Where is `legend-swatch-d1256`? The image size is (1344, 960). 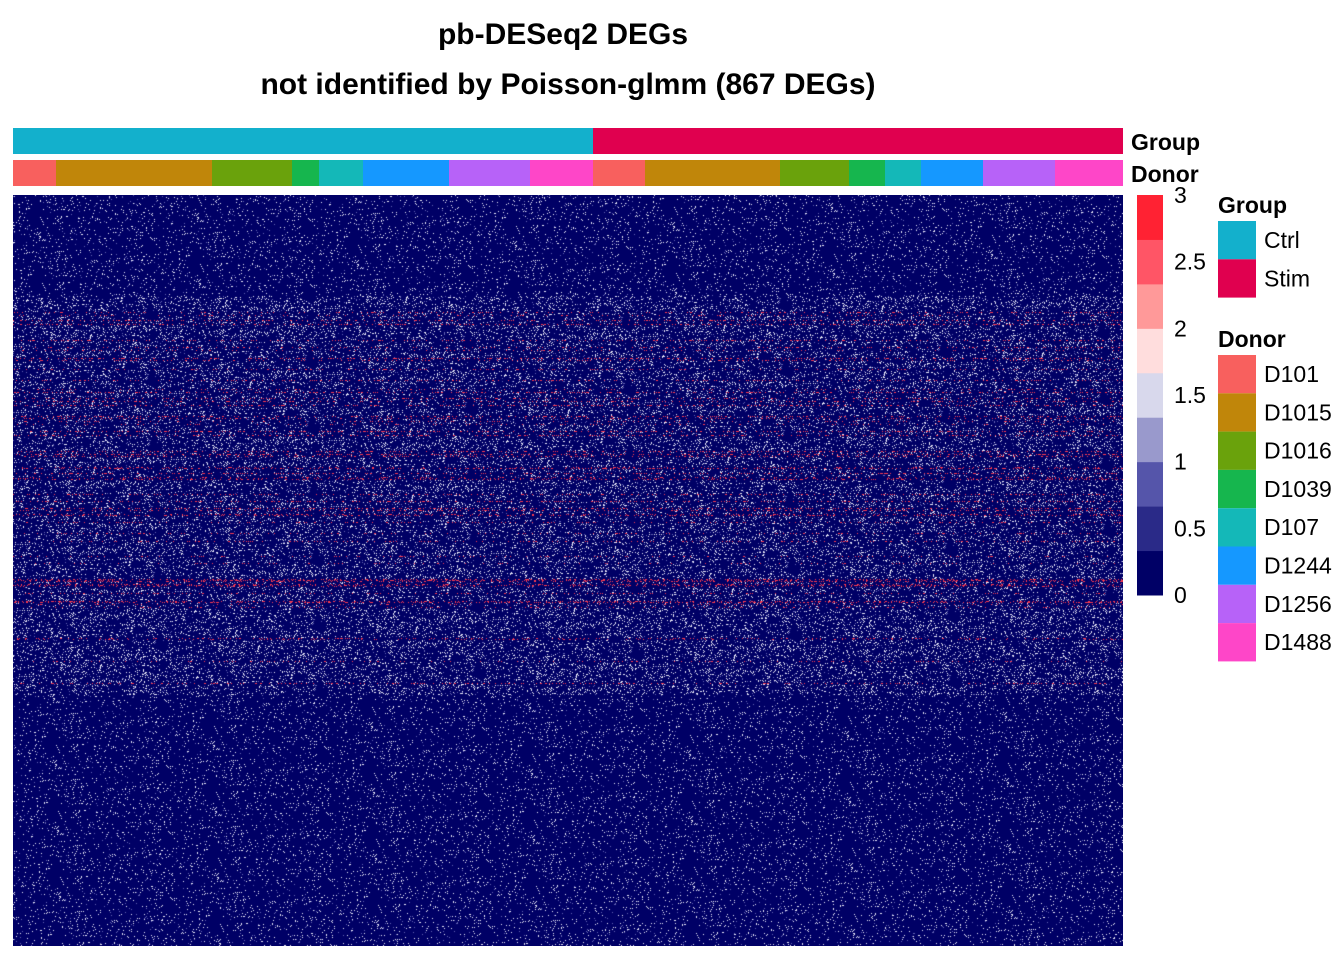 legend-swatch-d1256 is located at coordinates (1237, 604).